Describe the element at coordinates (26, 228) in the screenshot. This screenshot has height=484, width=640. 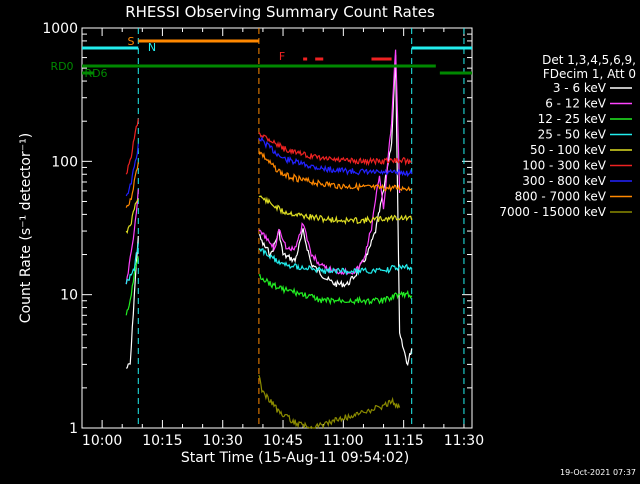
I see `y-axis-label: Count Rate (s⁻¹ detector⁻¹)` at that location.